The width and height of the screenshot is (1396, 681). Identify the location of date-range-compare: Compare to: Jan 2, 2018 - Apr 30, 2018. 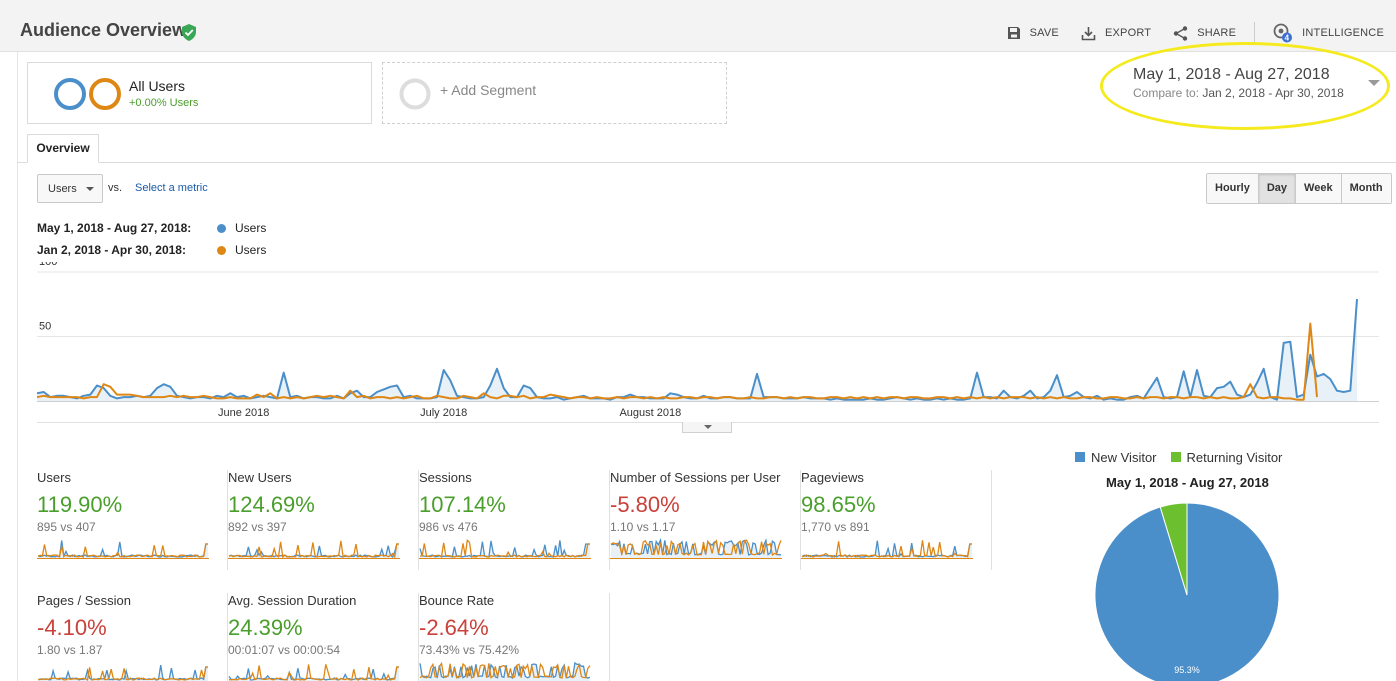
(1238, 93).